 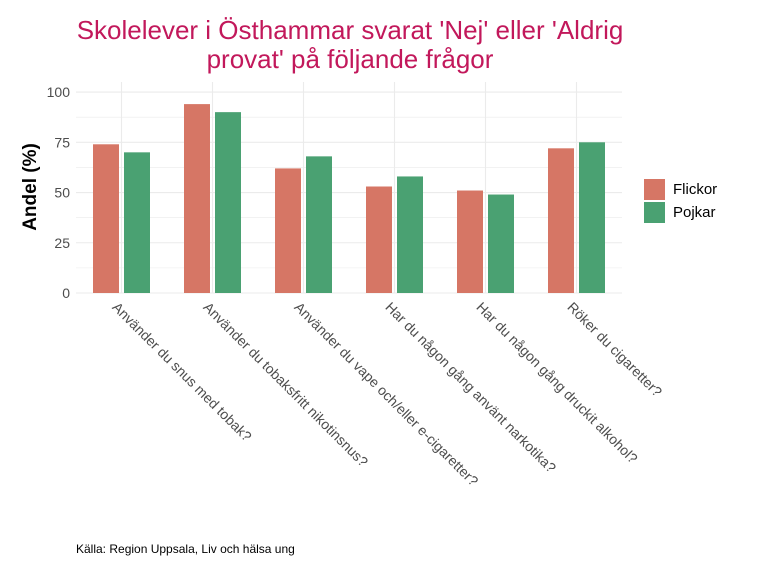 I want to click on chart-caption: Källa: Region Uppsala, Liv och hälsa ung, so click(x=185, y=549).